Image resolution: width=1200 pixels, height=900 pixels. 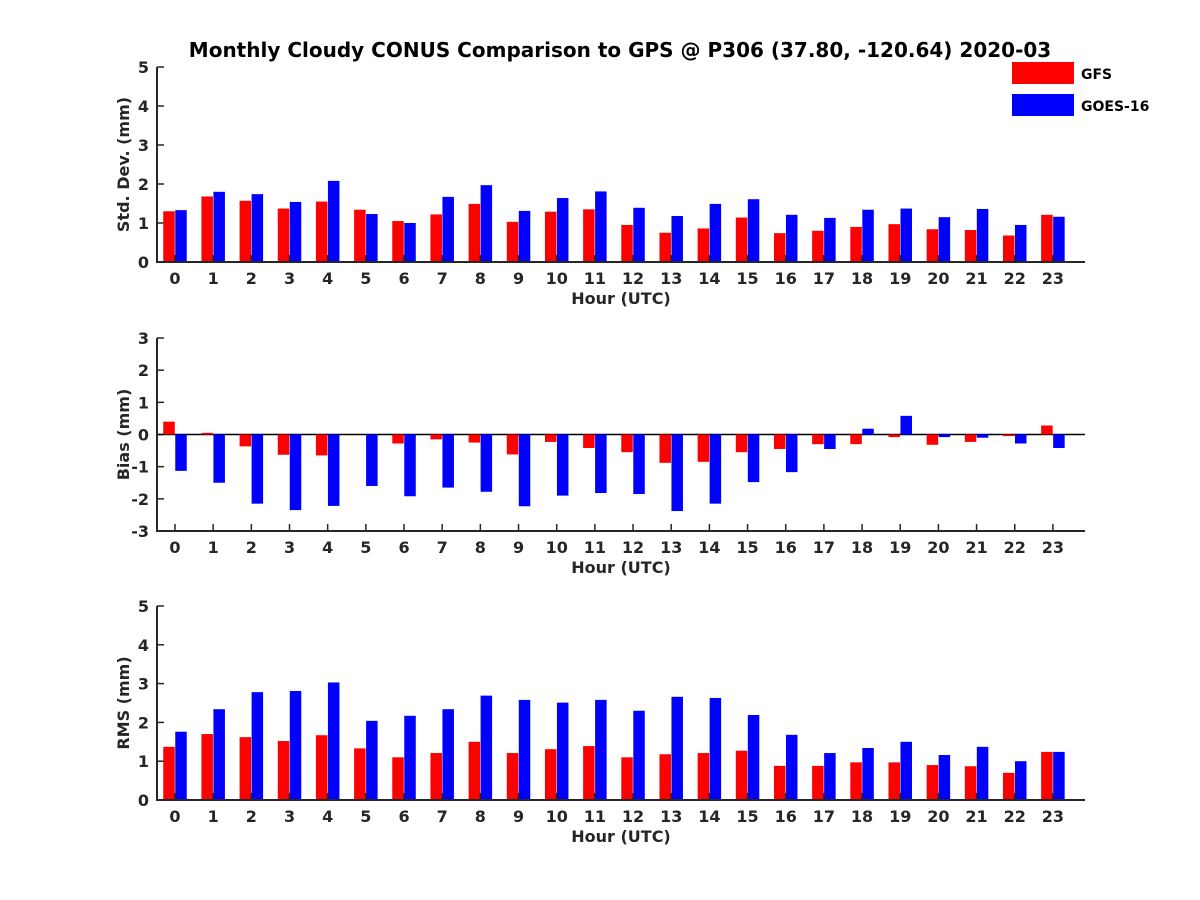 I want to click on bias-yaxis-label: Bias (mm), so click(x=123, y=435).